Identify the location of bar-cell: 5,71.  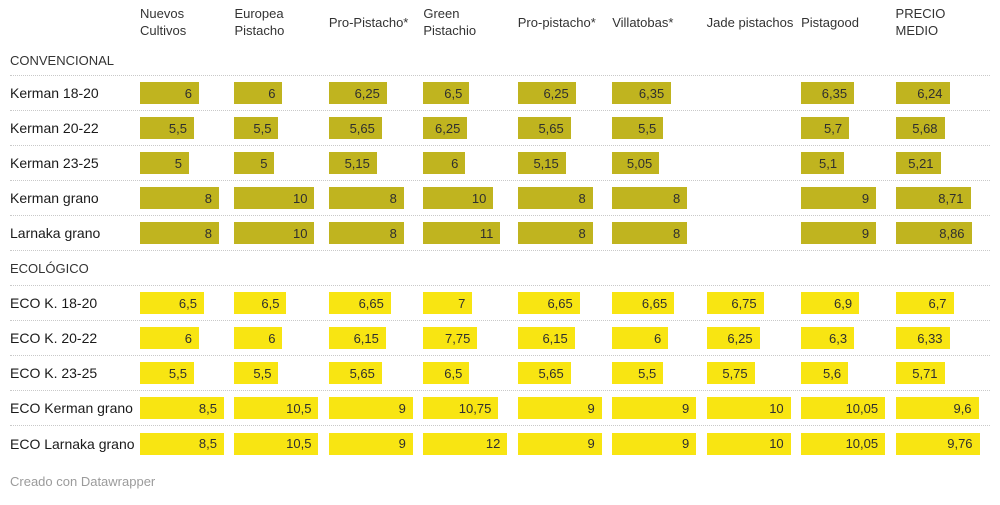
(942, 373).